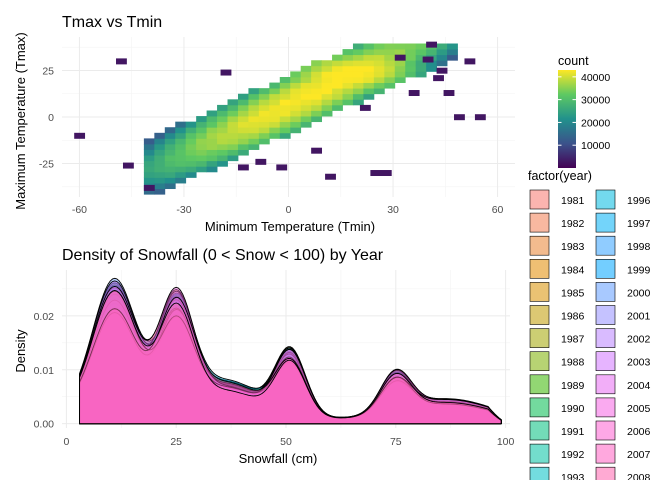 The image size is (672, 480). Describe the element at coordinates (573, 340) in the screenshot. I see `year-legend-label: 1987` at that location.